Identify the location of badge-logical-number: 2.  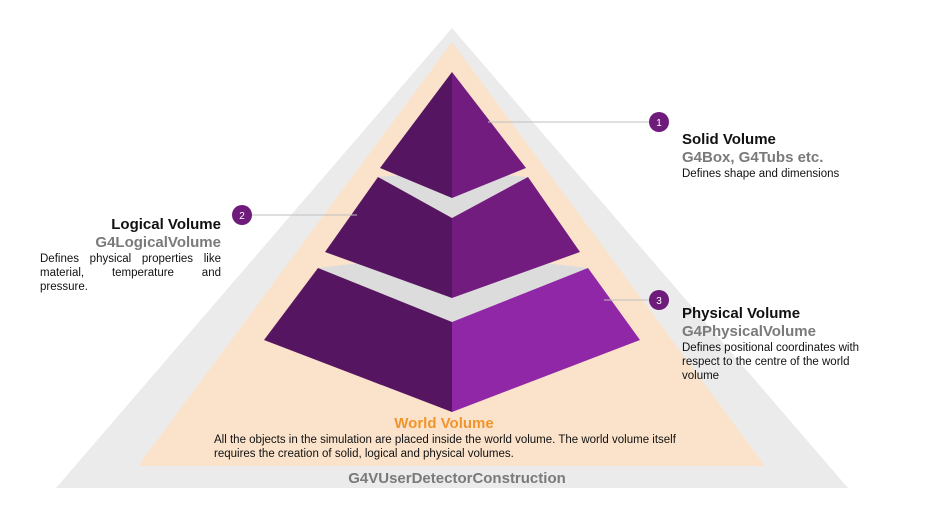
(242, 216).